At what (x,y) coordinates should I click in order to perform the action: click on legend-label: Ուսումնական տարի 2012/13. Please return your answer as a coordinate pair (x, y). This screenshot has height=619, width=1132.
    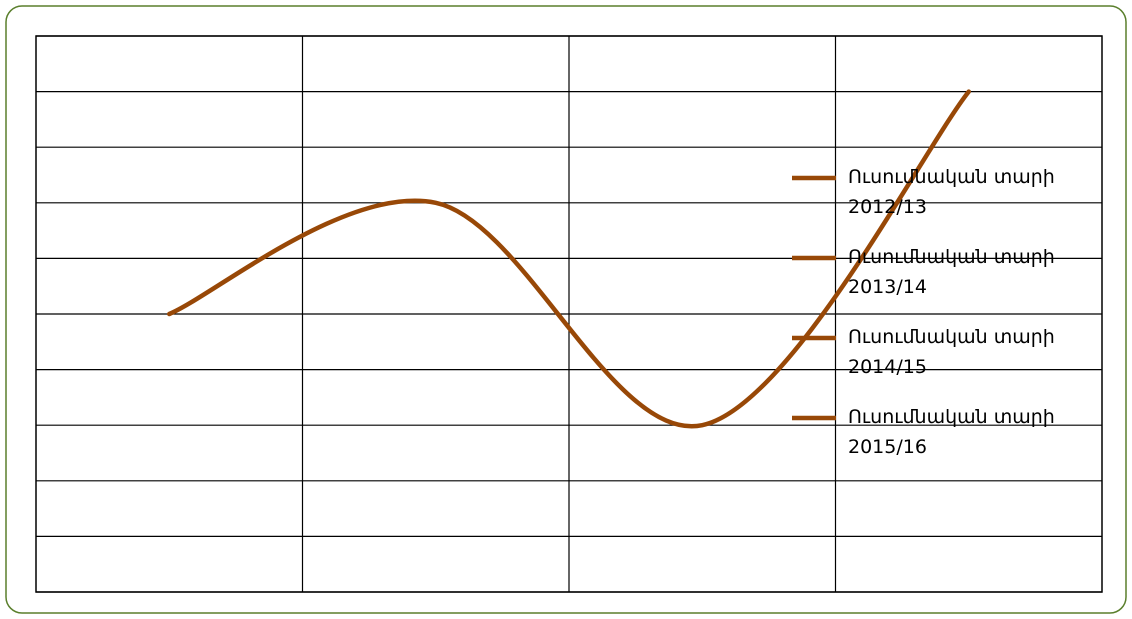
    Looking at the image, I should click on (951, 192).